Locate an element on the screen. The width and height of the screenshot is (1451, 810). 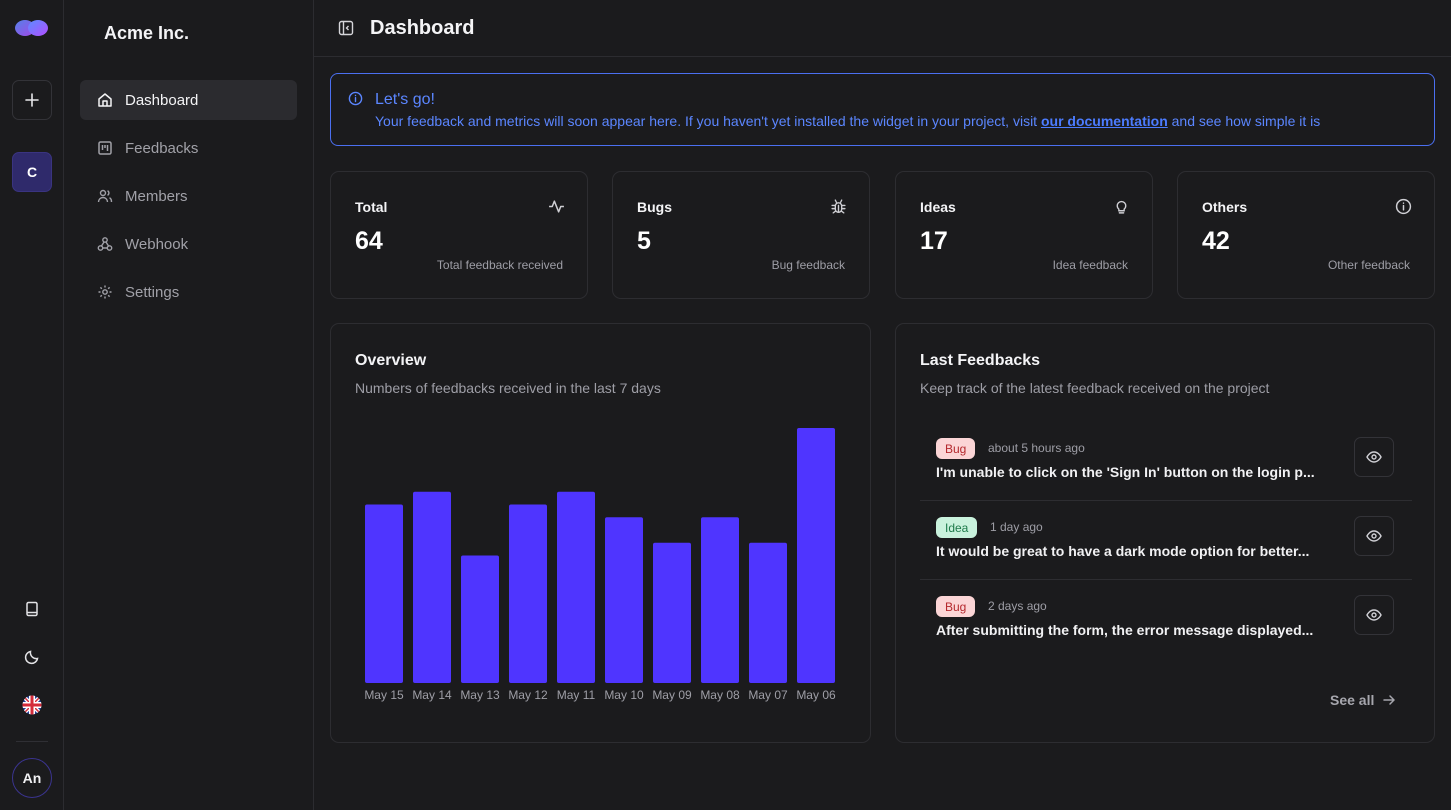
documentation-link: our documentation is located at coordinates (1104, 121).